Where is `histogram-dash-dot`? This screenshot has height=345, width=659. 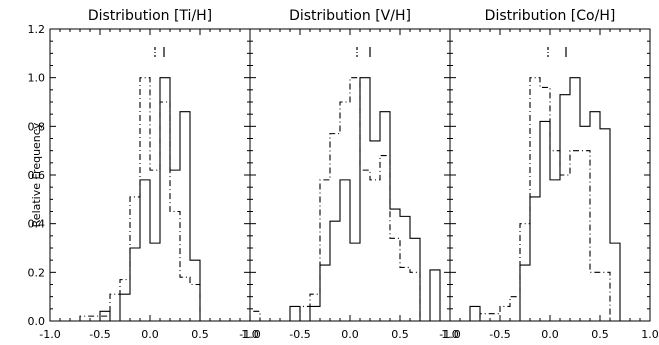
histogram-dash-dot is located at coordinates (144, 199).